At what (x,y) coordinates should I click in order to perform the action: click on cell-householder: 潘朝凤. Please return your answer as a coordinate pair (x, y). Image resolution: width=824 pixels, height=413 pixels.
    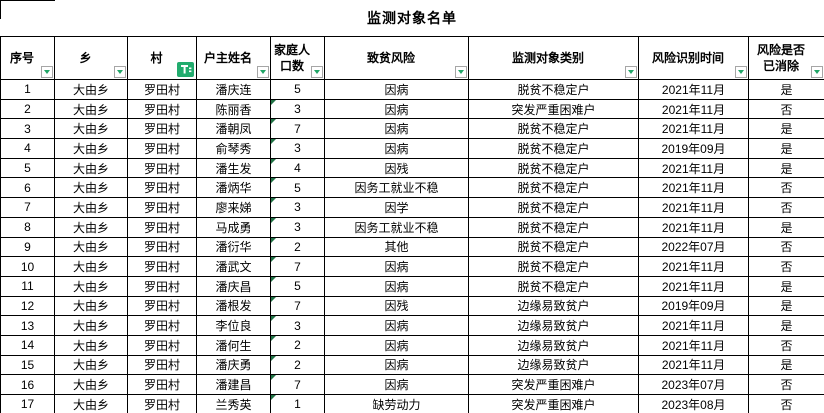
    Looking at the image, I should click on (233, 129).